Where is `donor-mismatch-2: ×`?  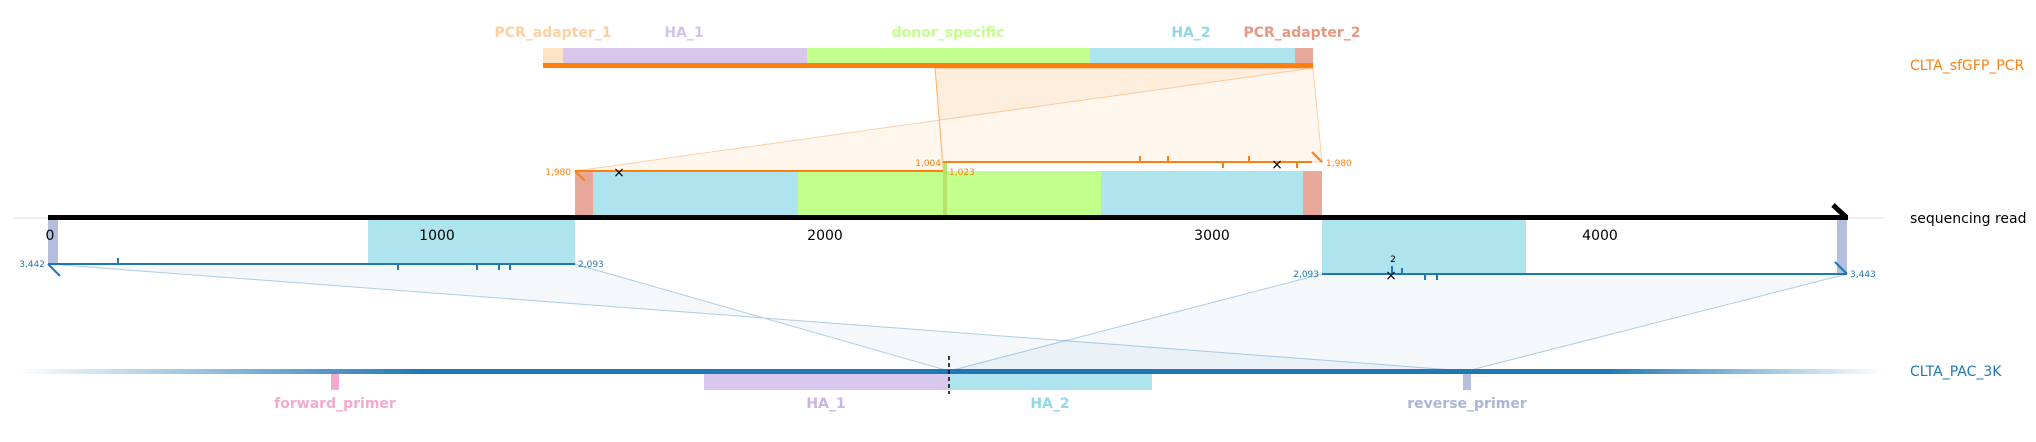
donor-mismatch-2: × is located at coordinates (1277, 165).